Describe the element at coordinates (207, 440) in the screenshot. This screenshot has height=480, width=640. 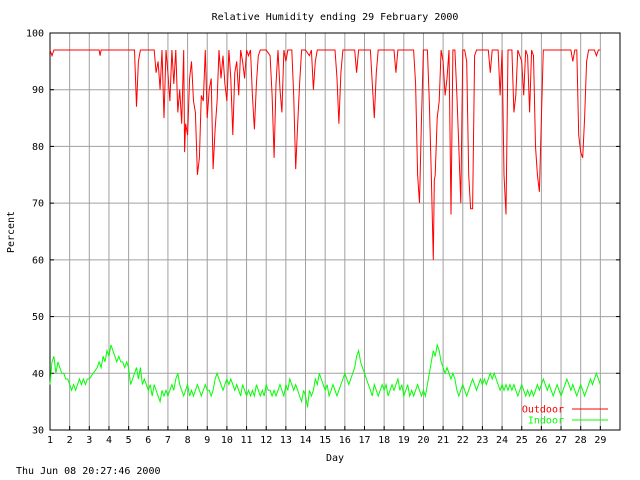
I see `x-tick-label: 9` at that location.